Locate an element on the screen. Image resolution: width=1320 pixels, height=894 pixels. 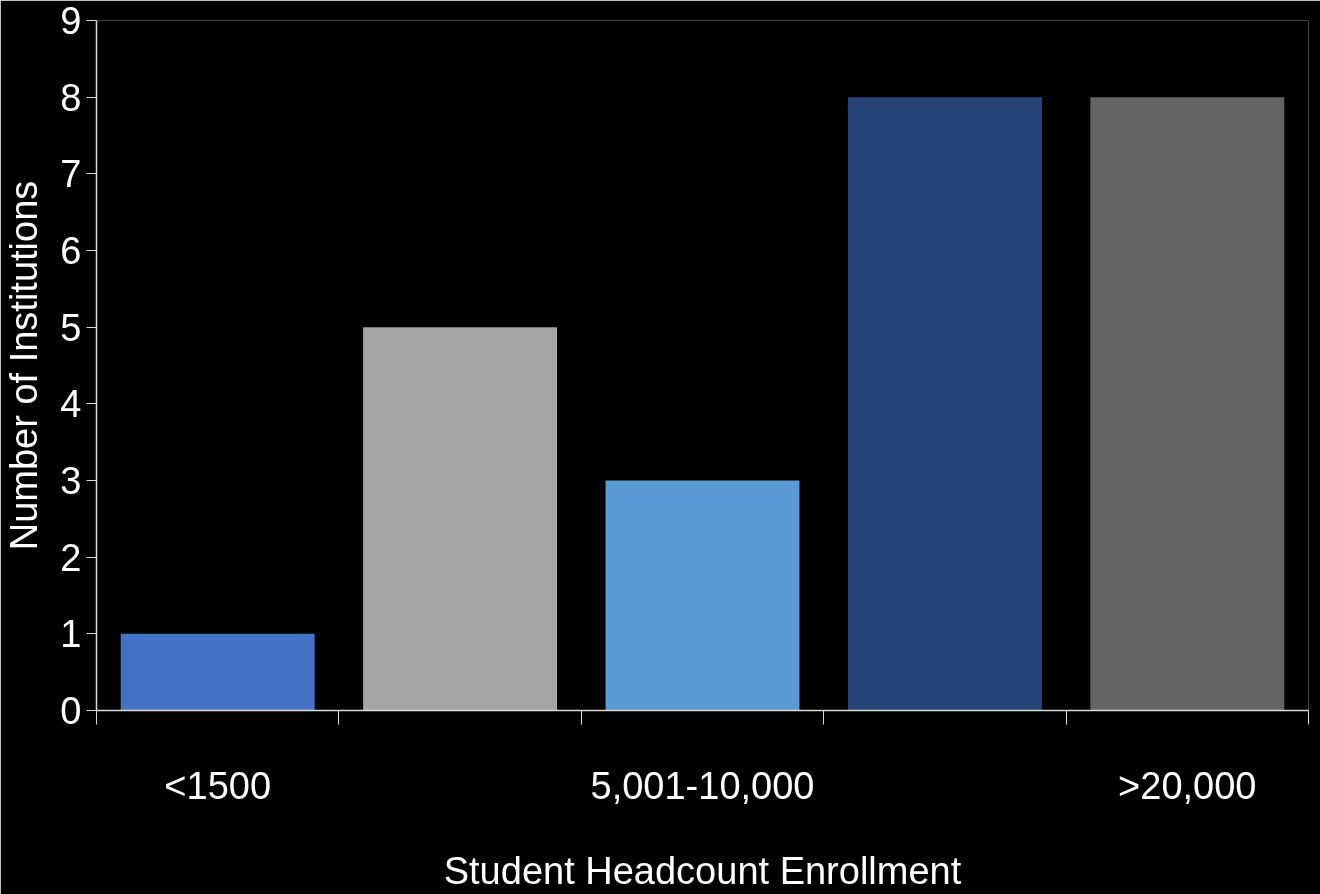
x-tick-label: <1500 is located at coordinates (218, 785).